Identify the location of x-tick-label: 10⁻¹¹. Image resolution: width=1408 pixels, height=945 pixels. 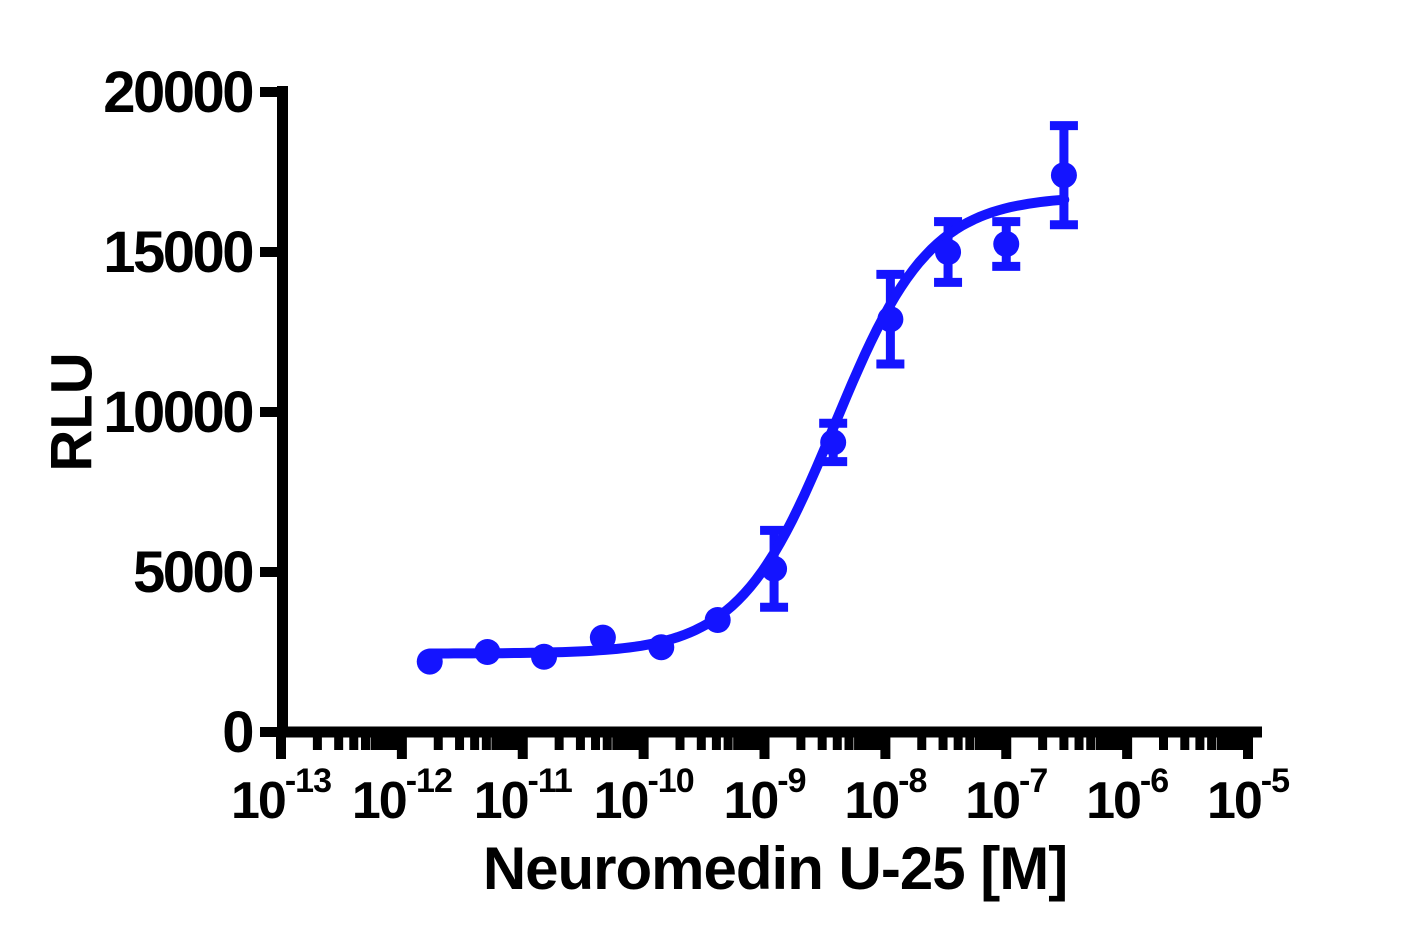
(523, 796).